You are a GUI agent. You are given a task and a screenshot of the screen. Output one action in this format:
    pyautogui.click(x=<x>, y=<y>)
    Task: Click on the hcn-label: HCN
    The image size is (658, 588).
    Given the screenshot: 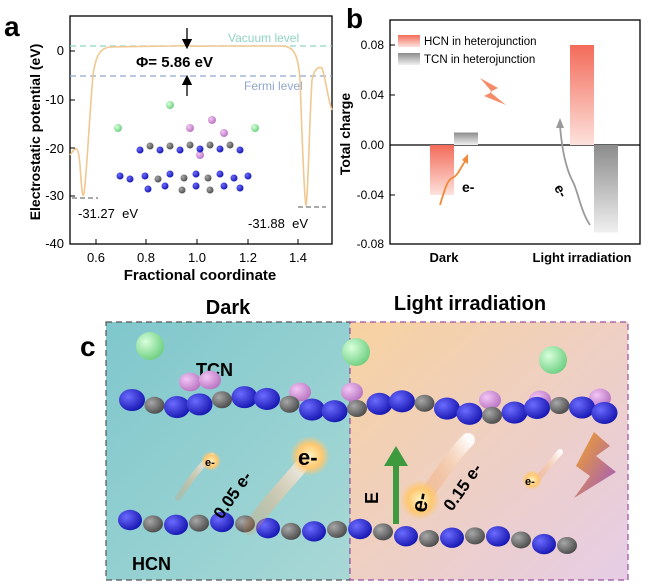 What is the action you would take?
    pyautogui.click(x=151, y=564)
    